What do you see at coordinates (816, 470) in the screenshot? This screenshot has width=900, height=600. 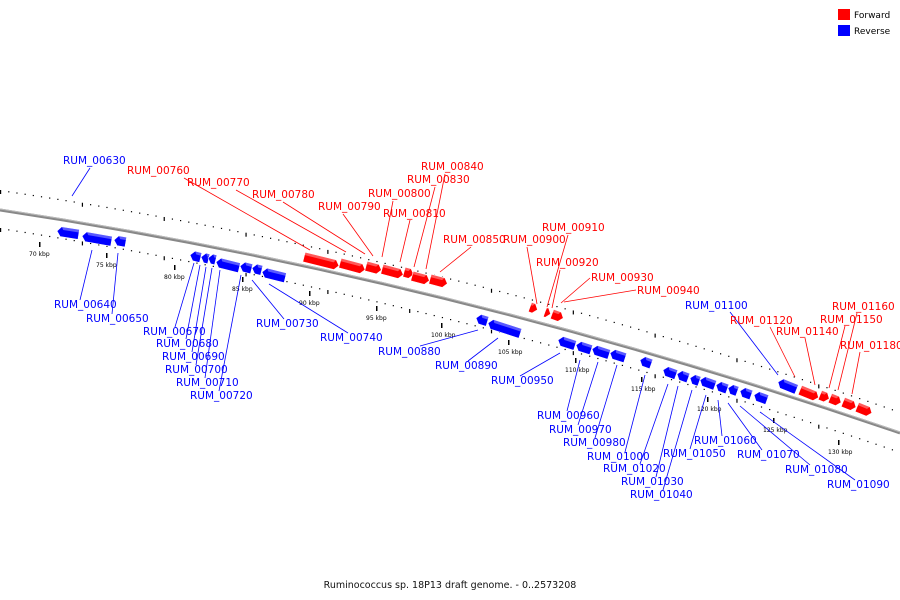 I see `gene-label-rum-01080: RUM_01080` at bounding box center [816, 470].